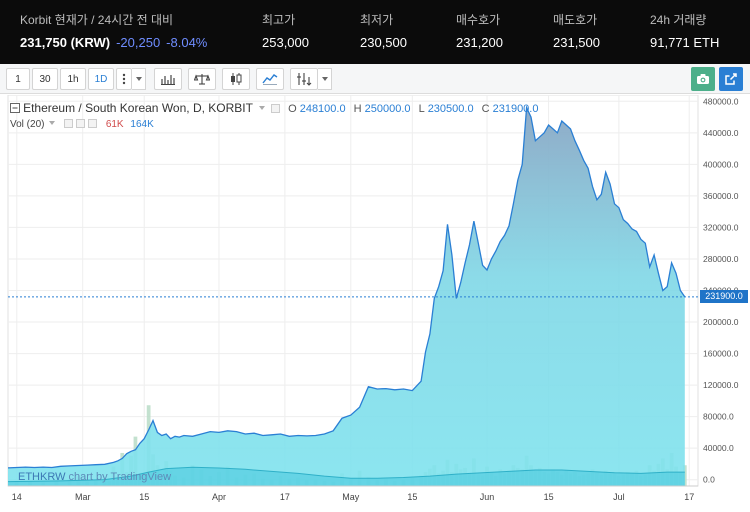 This screenshot has height=512, width=750. Describe the element at coordinates (703, 79) in the screenshot. I see `camera-icon` at that location.